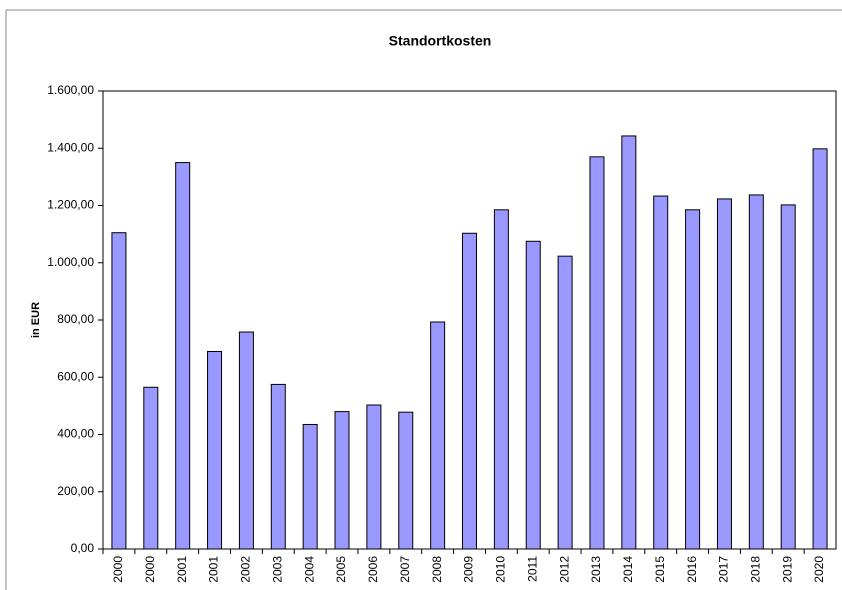 The width and height of the screenshot is (842, 590). Describe the element at coordinates (373, 569) in the screenshot. I see `x-tick-label: 2006` at that location.